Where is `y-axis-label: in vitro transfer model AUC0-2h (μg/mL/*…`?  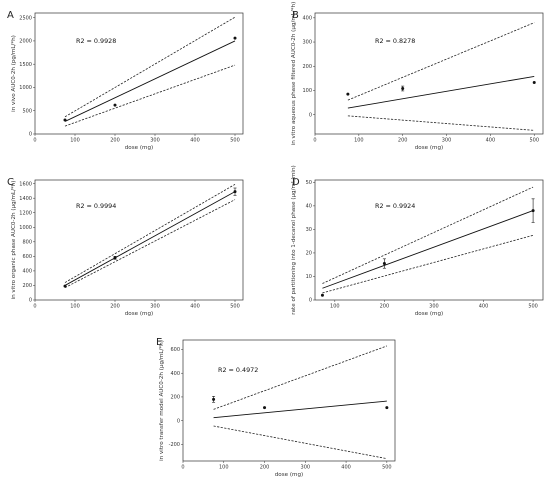 y-axis-label: in vitro transfer model AUC0-2h (μg/mL/*… is located at coordinates (162, 400).